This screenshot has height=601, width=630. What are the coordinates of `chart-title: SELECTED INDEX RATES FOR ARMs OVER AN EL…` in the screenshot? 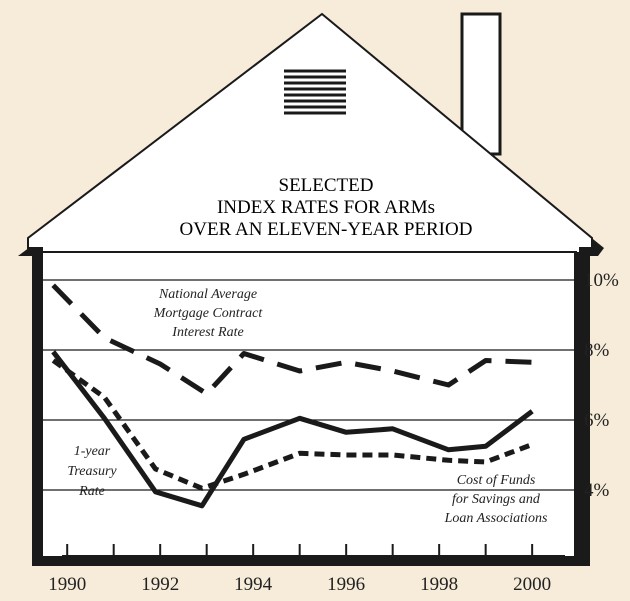 It's located at (326, 207).